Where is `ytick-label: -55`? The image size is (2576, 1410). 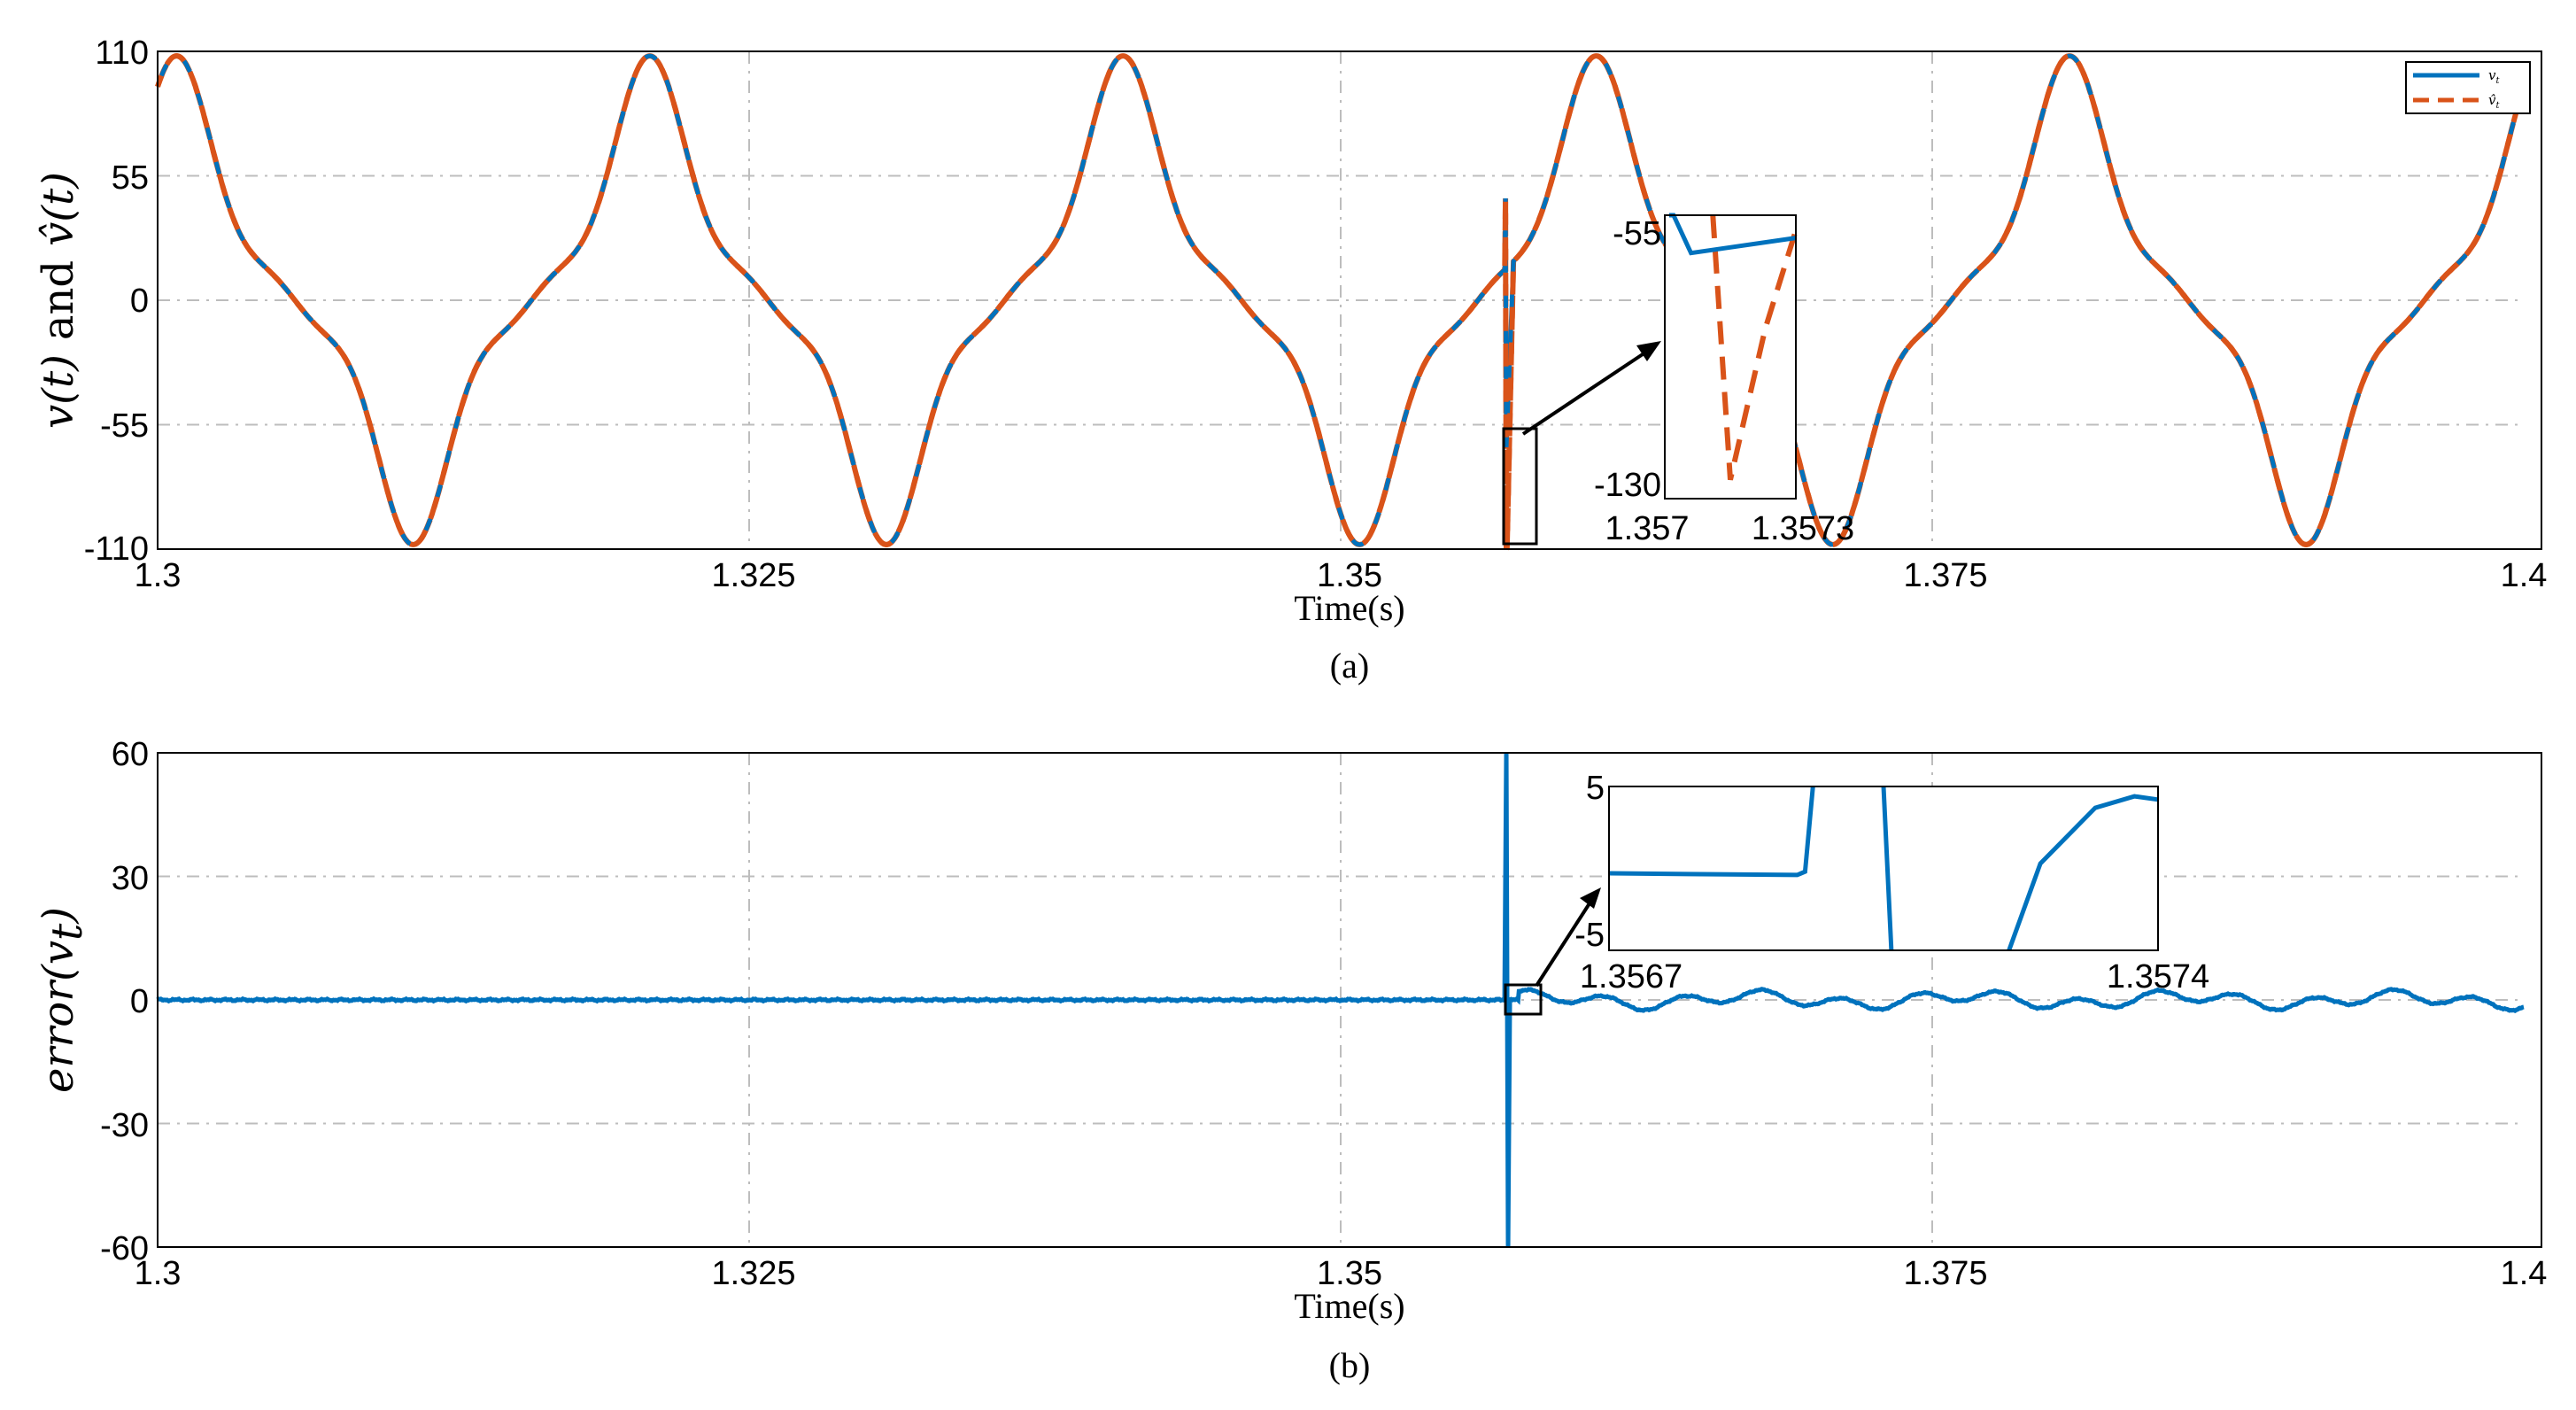 ytick-label: -55 is located at coordinates (124, 426).